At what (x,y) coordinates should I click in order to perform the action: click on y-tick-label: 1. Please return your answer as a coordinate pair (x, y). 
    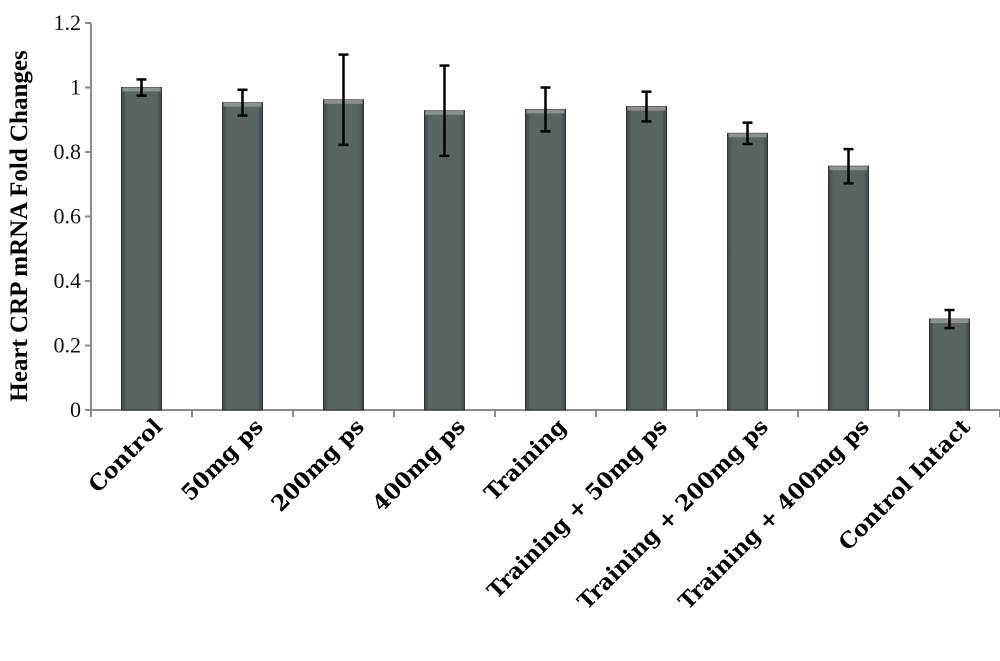
    Looking at the image, I should click on (75, 87).